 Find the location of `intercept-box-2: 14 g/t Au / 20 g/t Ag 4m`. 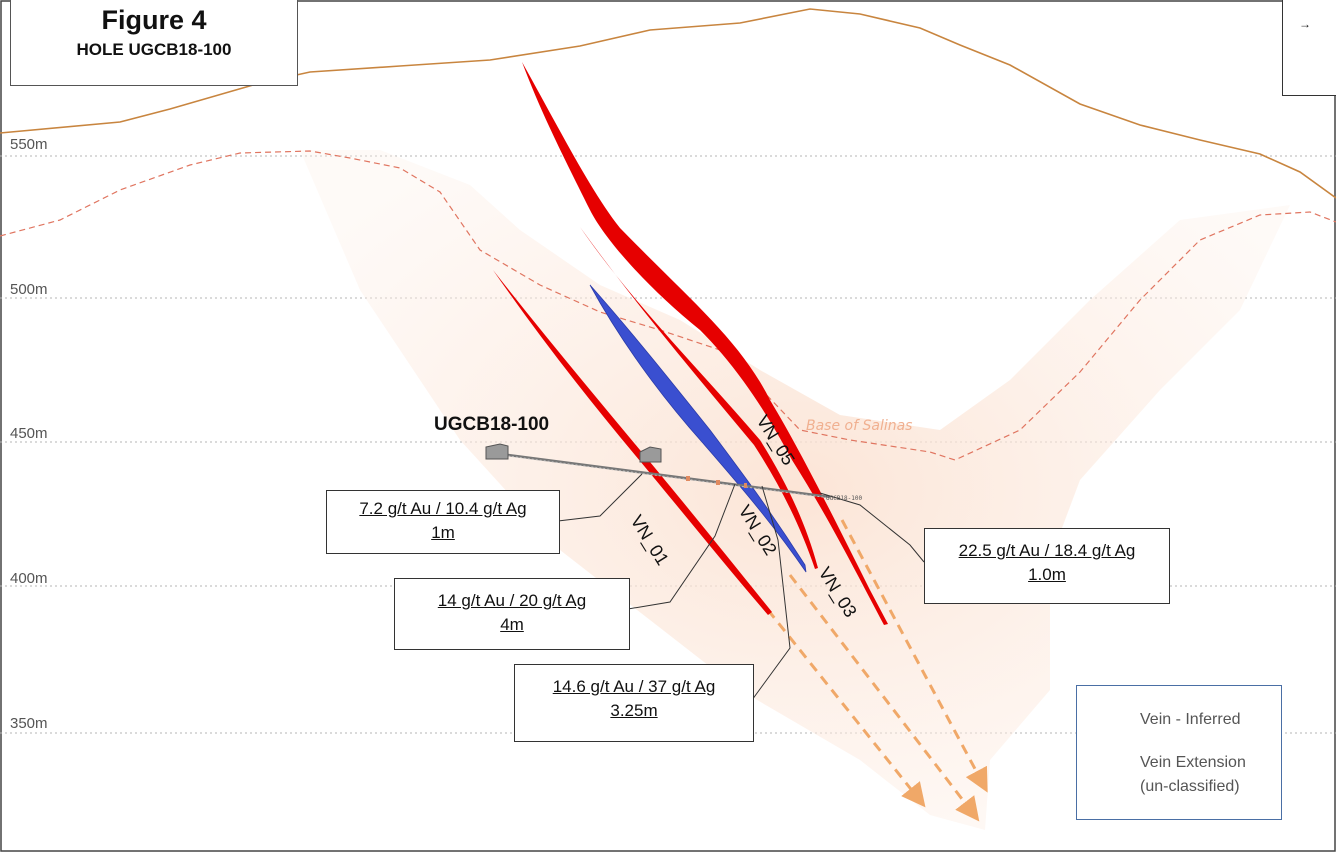

intercept-box-2: 14 g/t Au / 20 g/t Ag 4m is located at coordinates (512, 614).